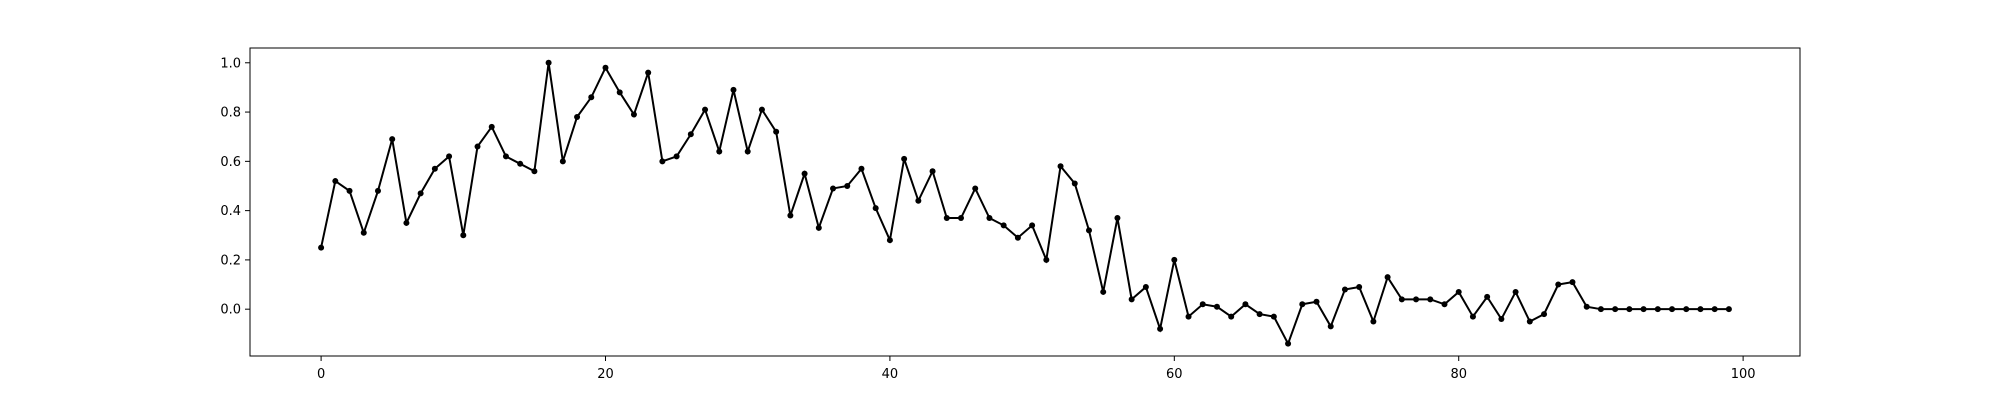  Describe the element at coordinates (1458, 374) in the screenshot. I see `x-tick-label: 80` at that location.